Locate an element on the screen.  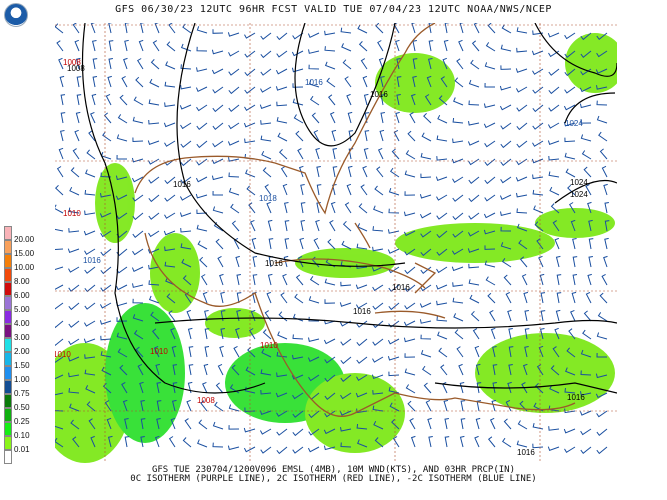
noaa-logo is located at coordinates (16, 15).